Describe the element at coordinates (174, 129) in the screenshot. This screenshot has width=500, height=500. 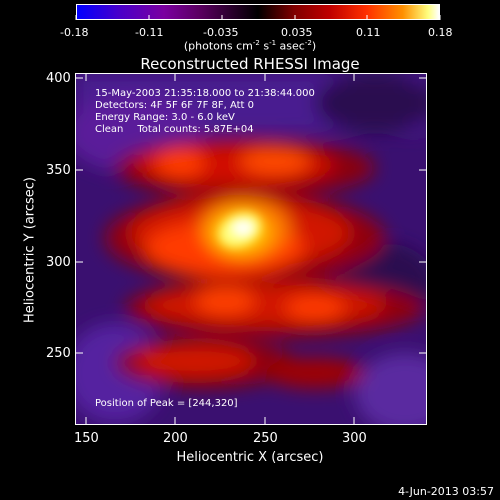
I see `algorithm-counts: Clean Total counts: 5.87E+04` at that location.